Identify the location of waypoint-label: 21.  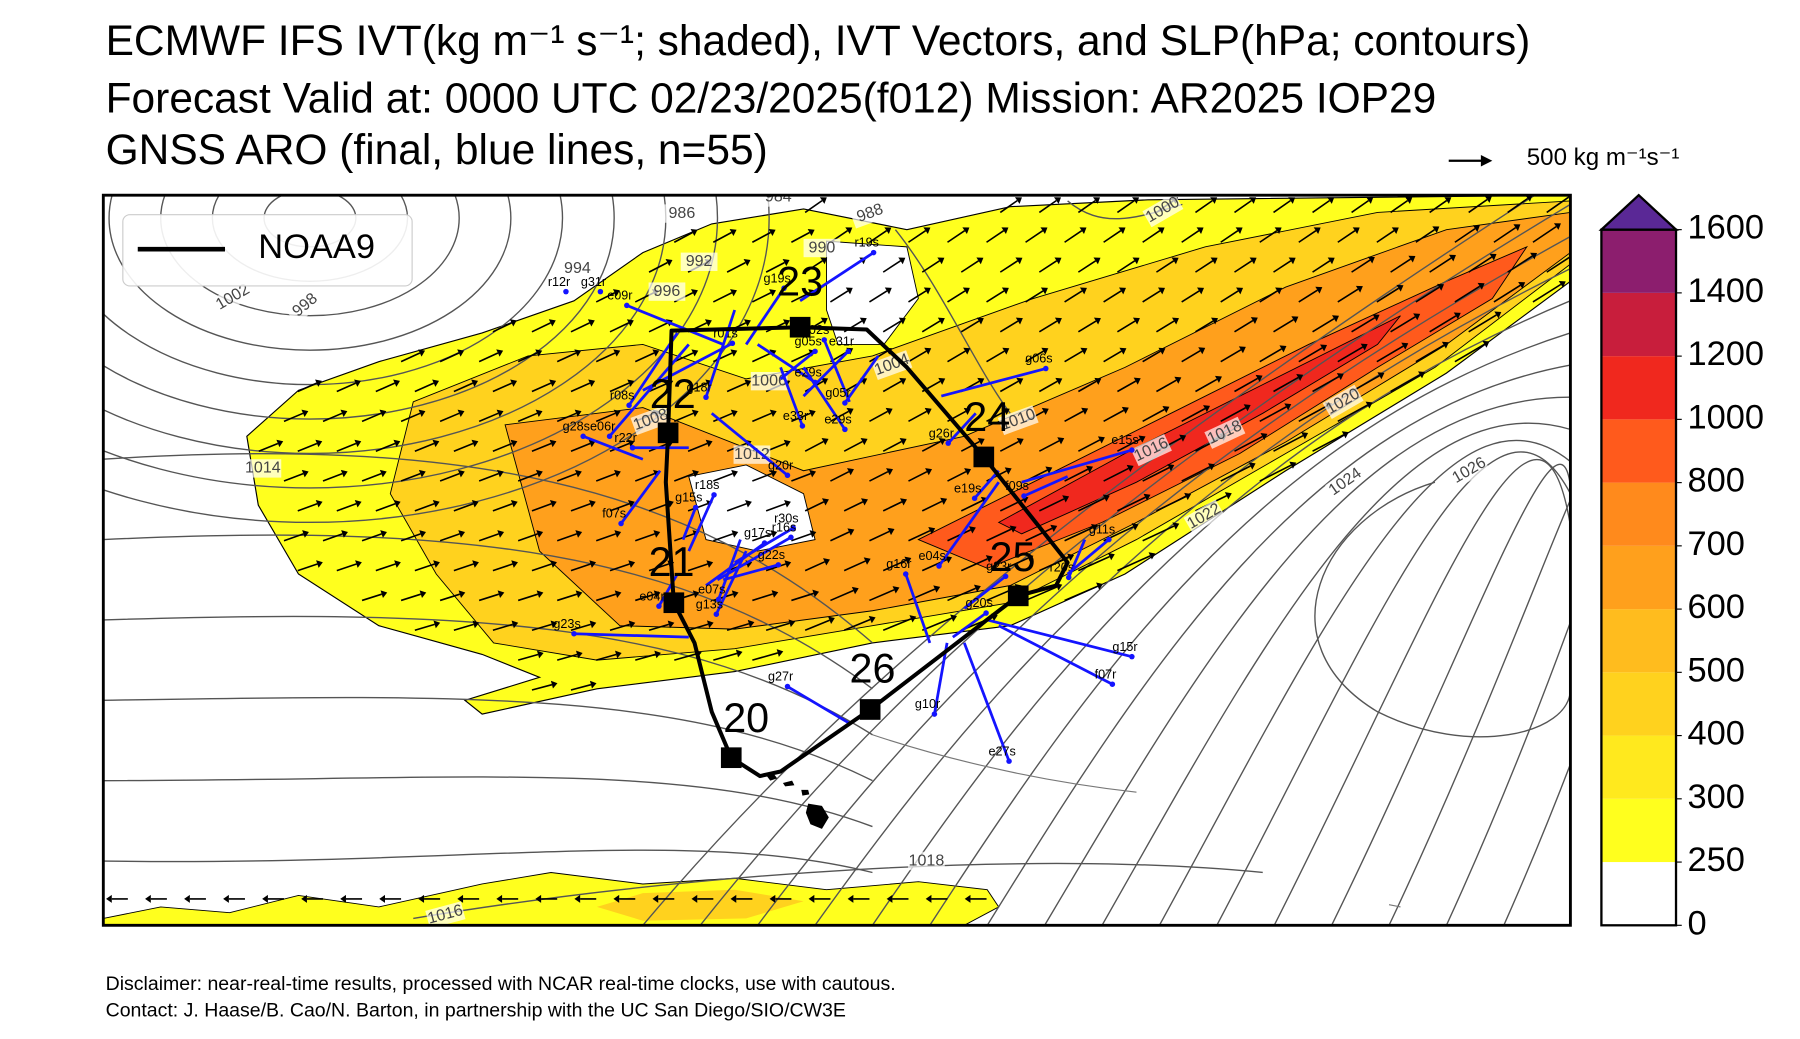
(672, 562).